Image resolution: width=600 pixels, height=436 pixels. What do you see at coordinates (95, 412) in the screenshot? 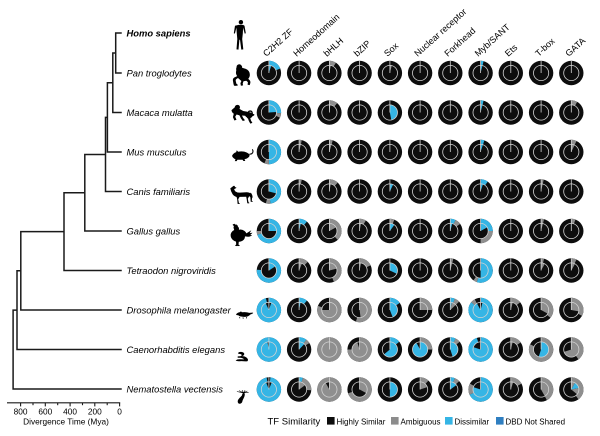
I see `svg-text: 200` at bounding box center [95, 412].